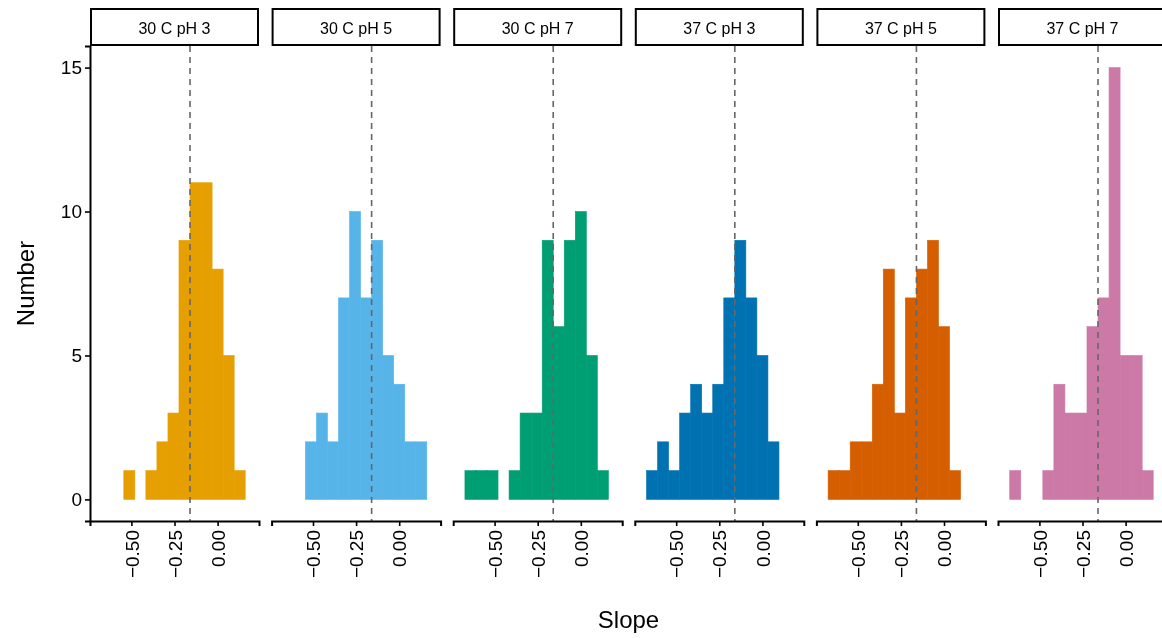  I want to click on y-tick-label: 5, so click(76, 356).